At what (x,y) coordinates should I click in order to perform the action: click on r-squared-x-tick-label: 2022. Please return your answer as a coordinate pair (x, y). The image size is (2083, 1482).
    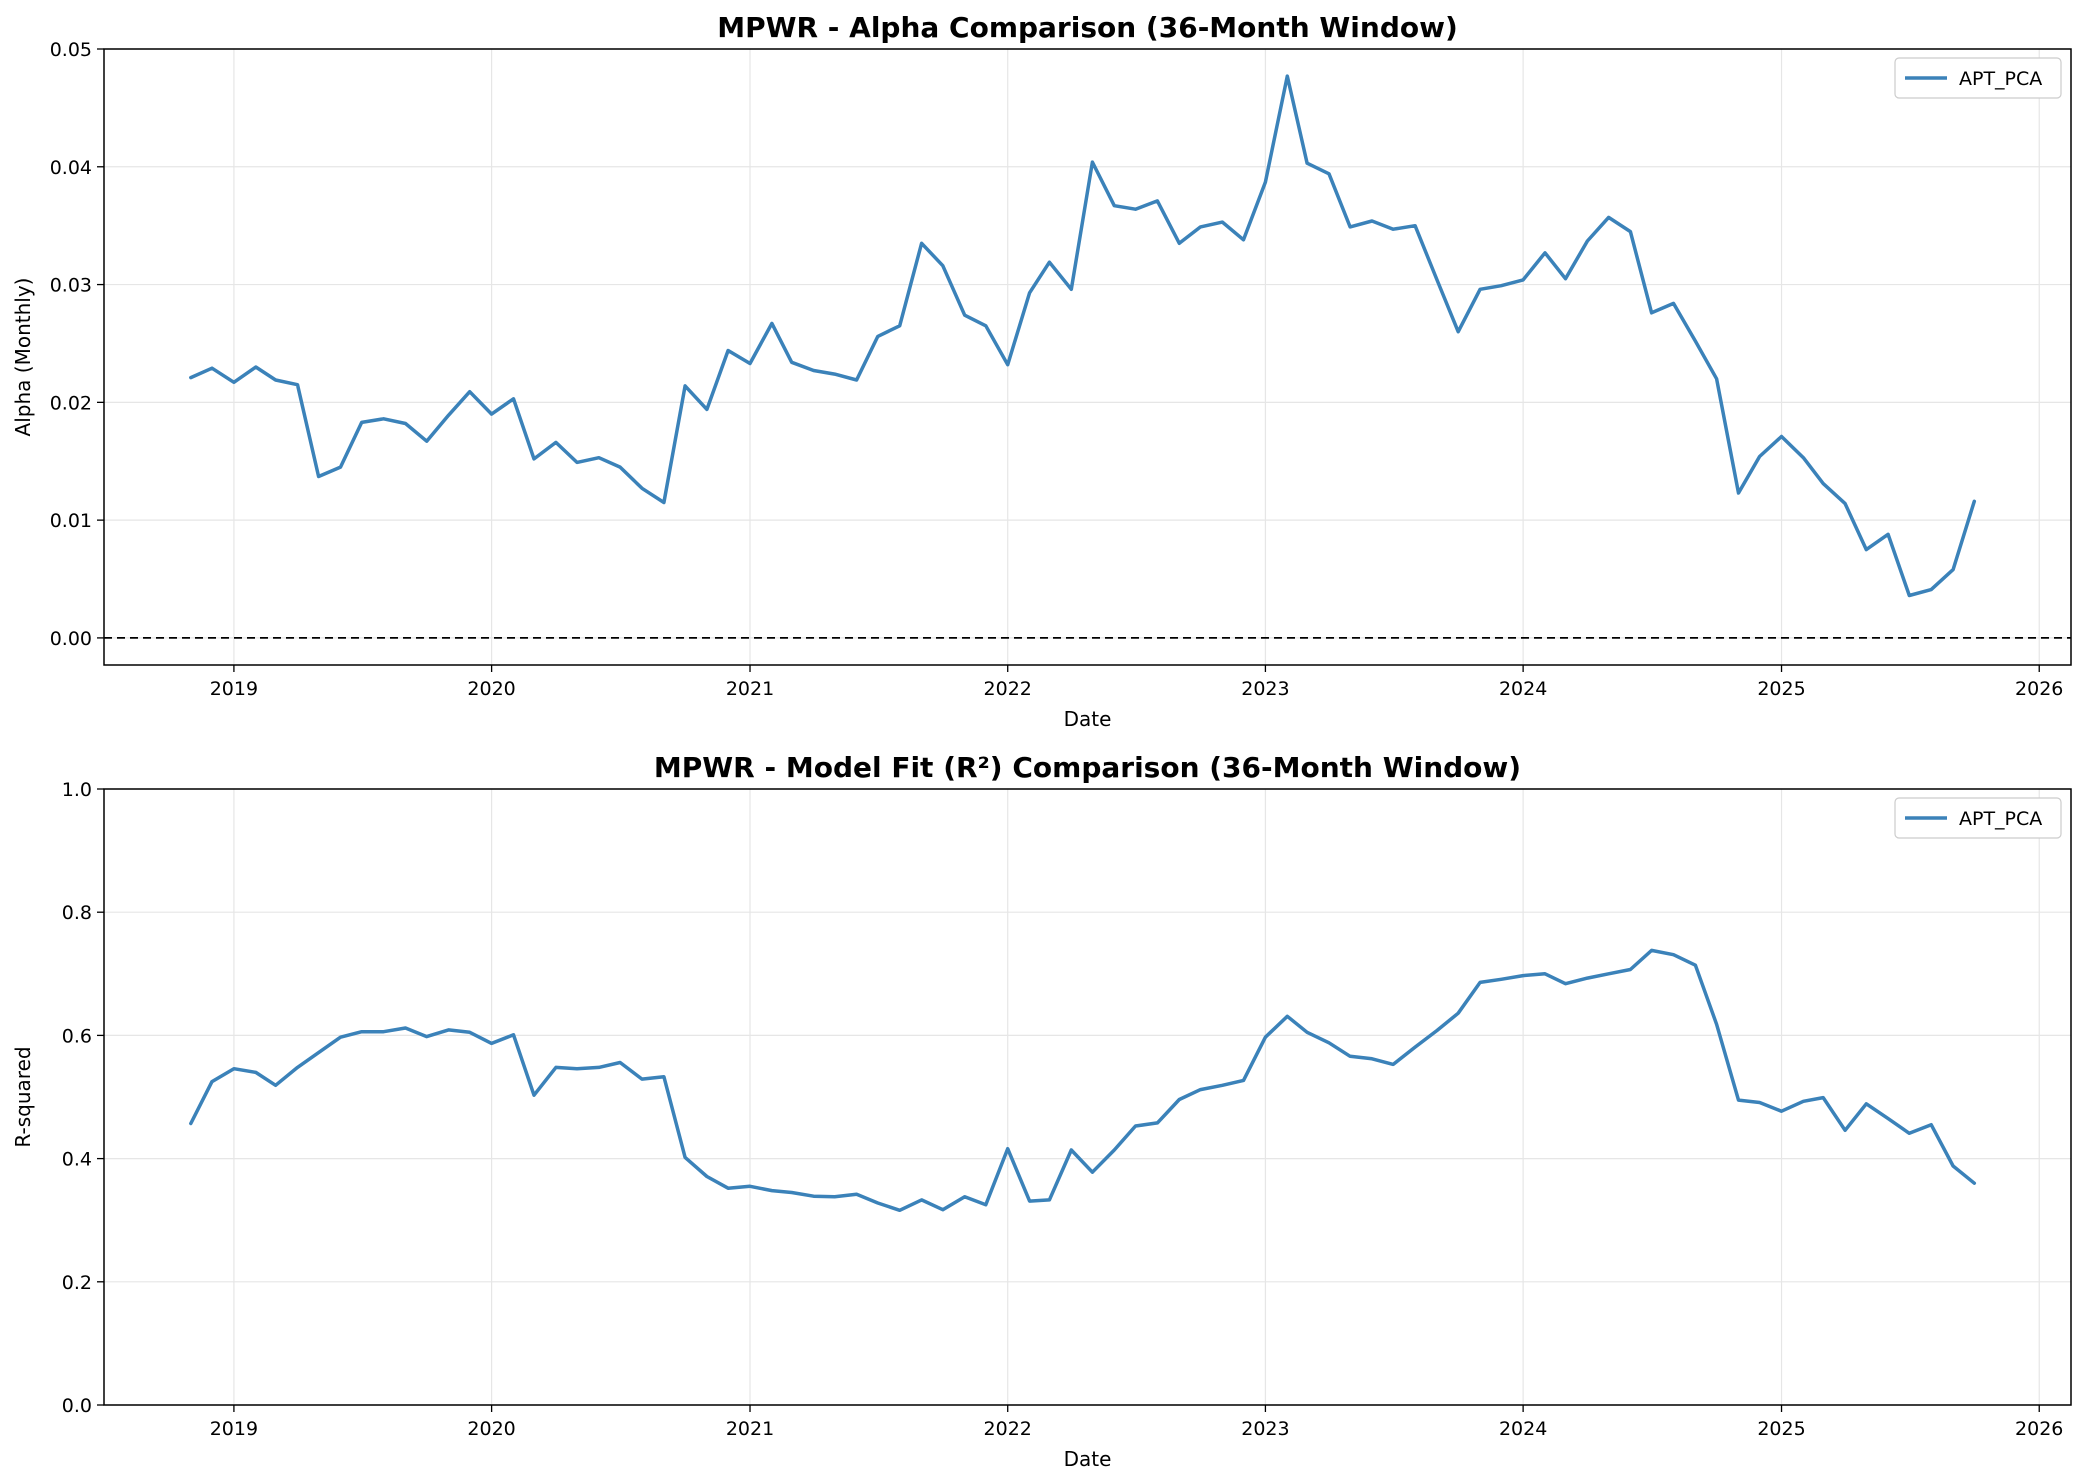
    Looking at the image, I should click on (1008, 1429).